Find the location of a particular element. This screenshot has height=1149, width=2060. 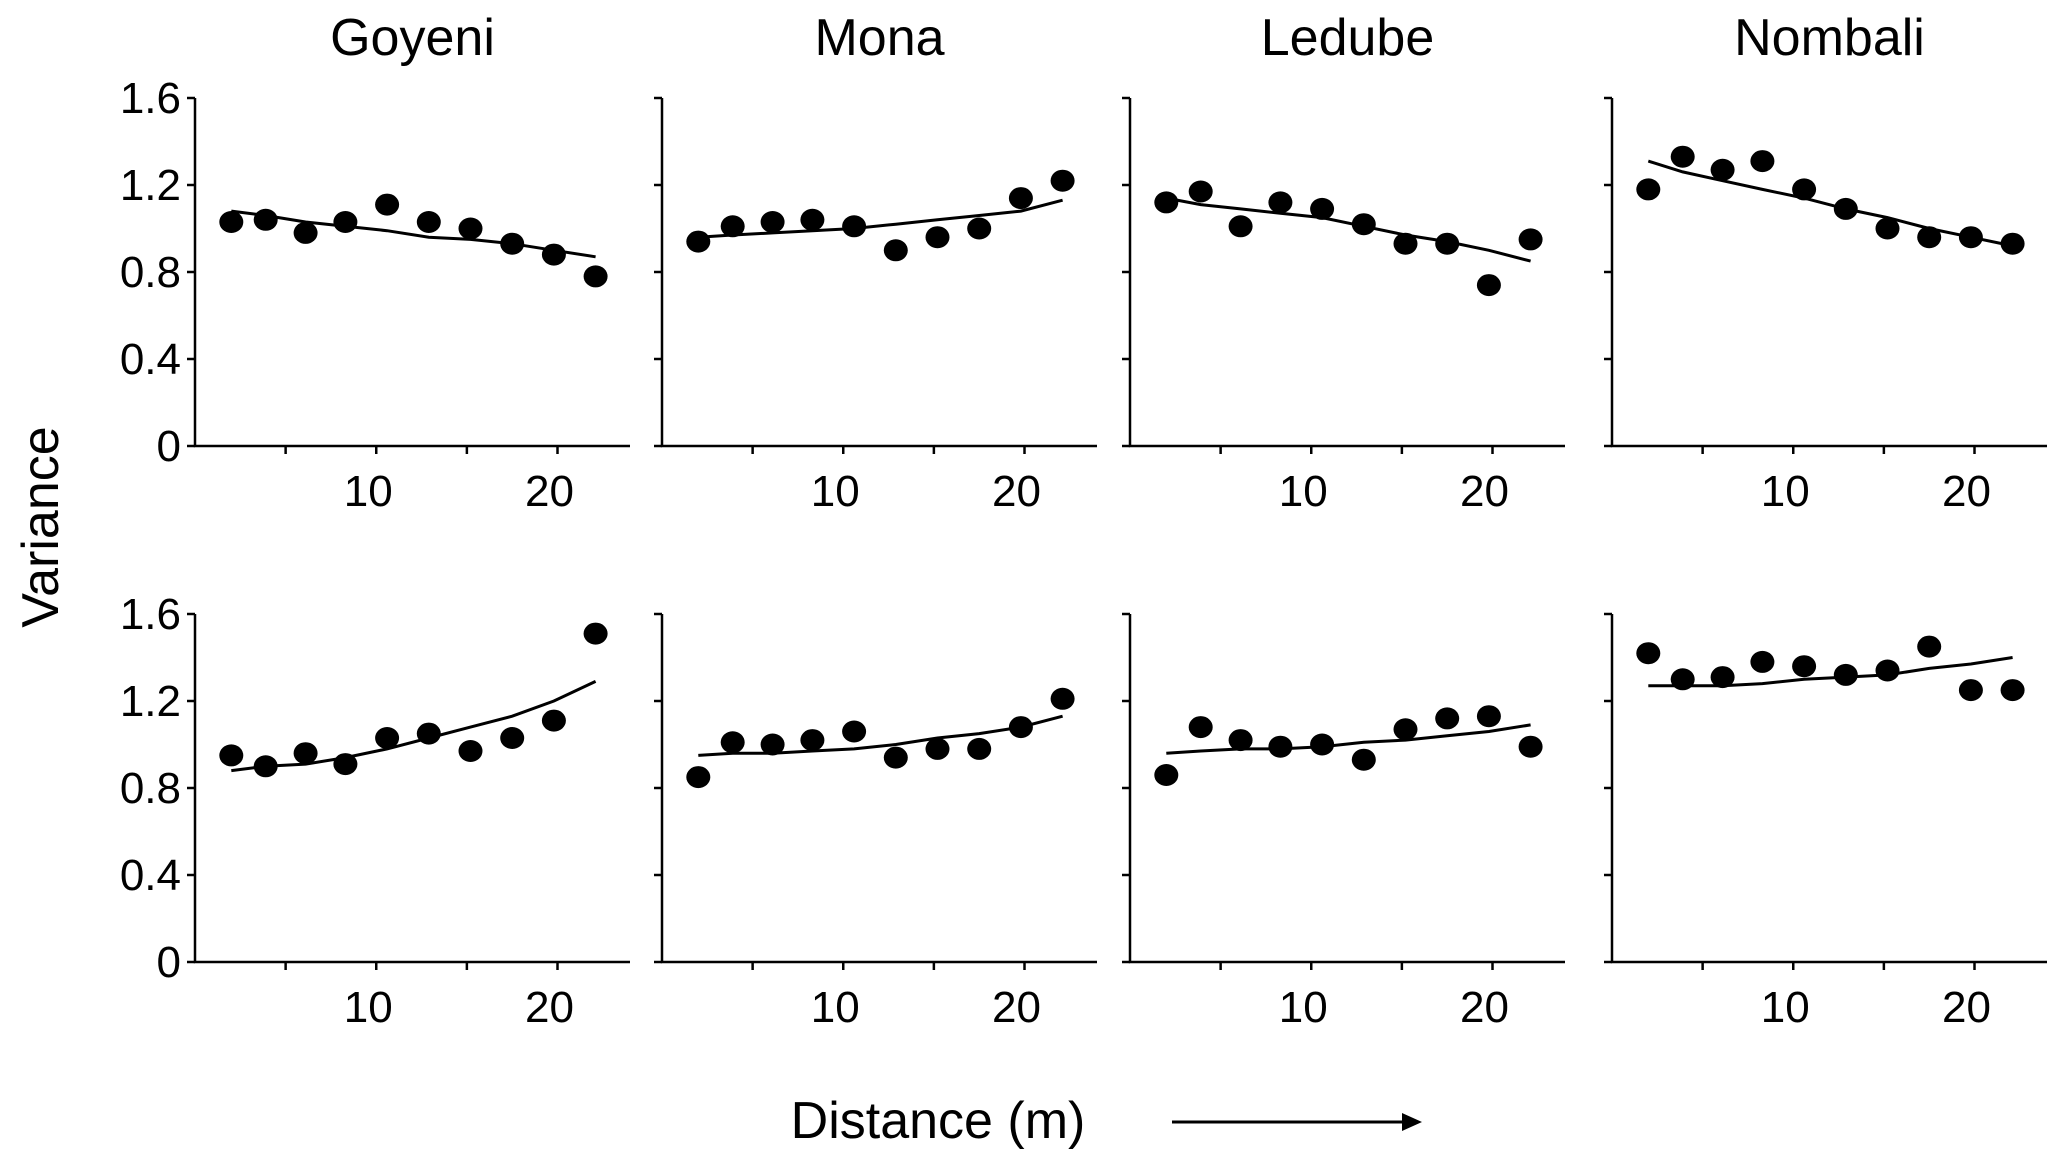

panel-mona-bottom: 10 20 is located at coordinates (875, 822).